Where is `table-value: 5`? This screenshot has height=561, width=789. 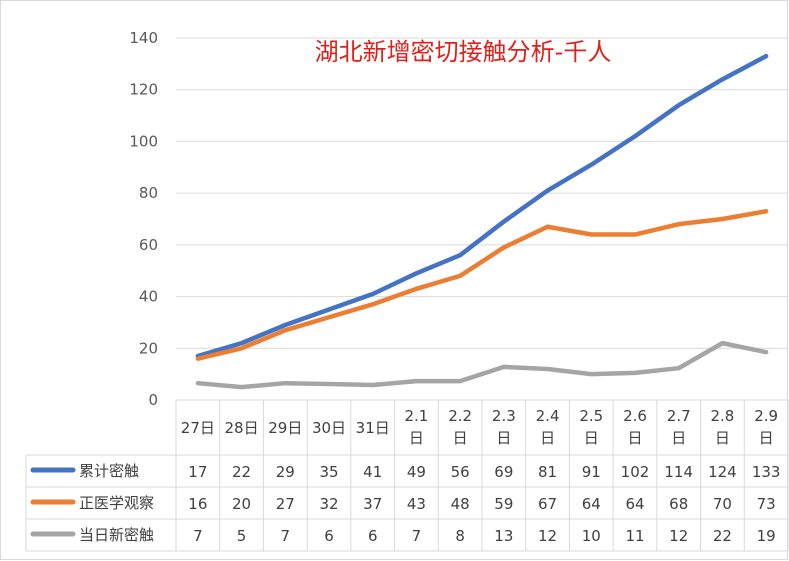
table-value: 5 is located at coordinates (242, 536).